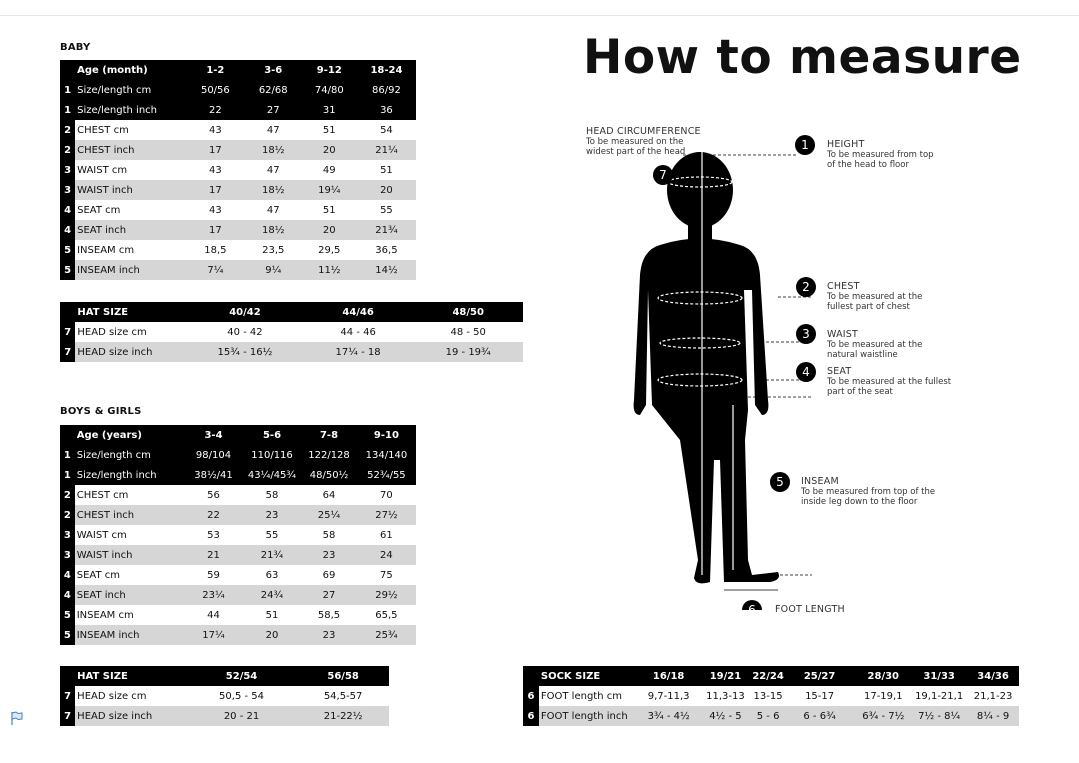 The height and width of the screenshot is (763, 1079). Describe the element at coordinates (241, 716) in the screenshot. I see `cell-value: 20 - 21` at that location.